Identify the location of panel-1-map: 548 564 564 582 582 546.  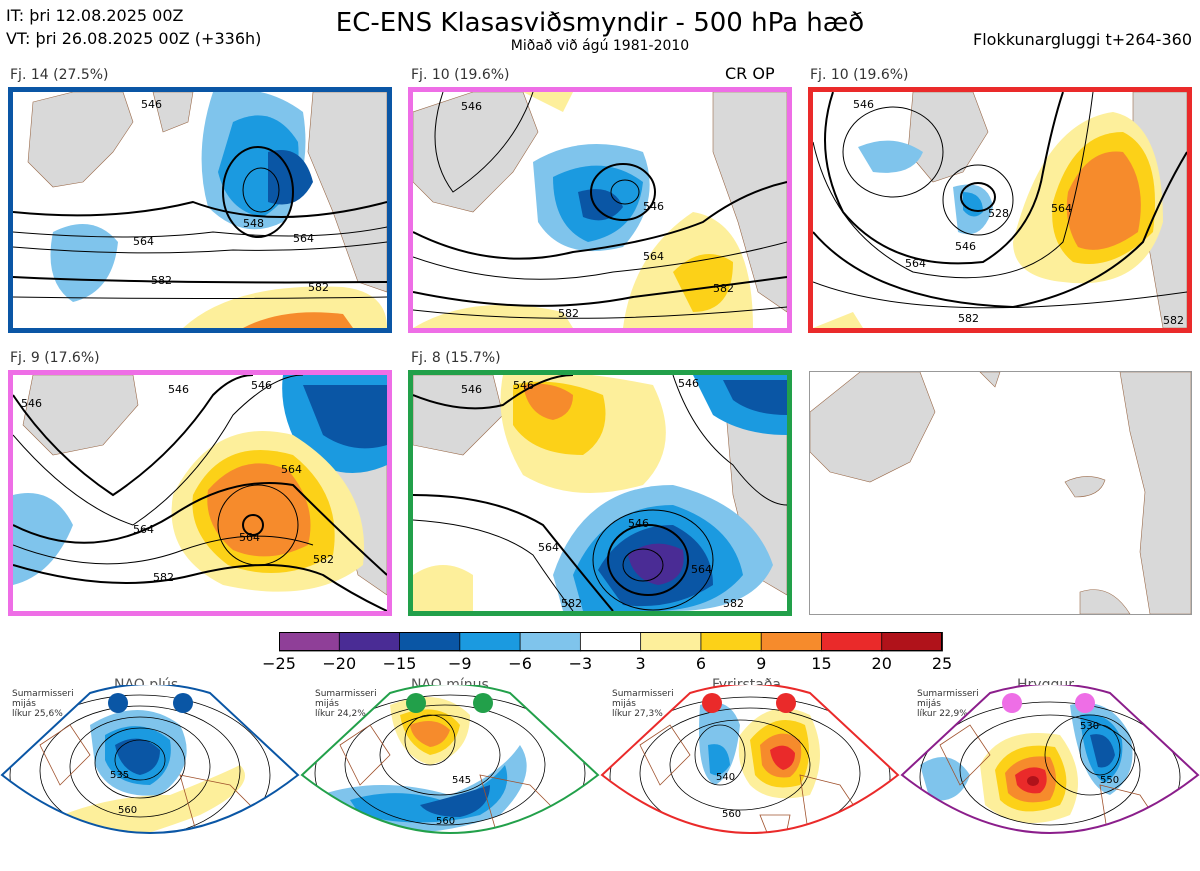
(200, 210).